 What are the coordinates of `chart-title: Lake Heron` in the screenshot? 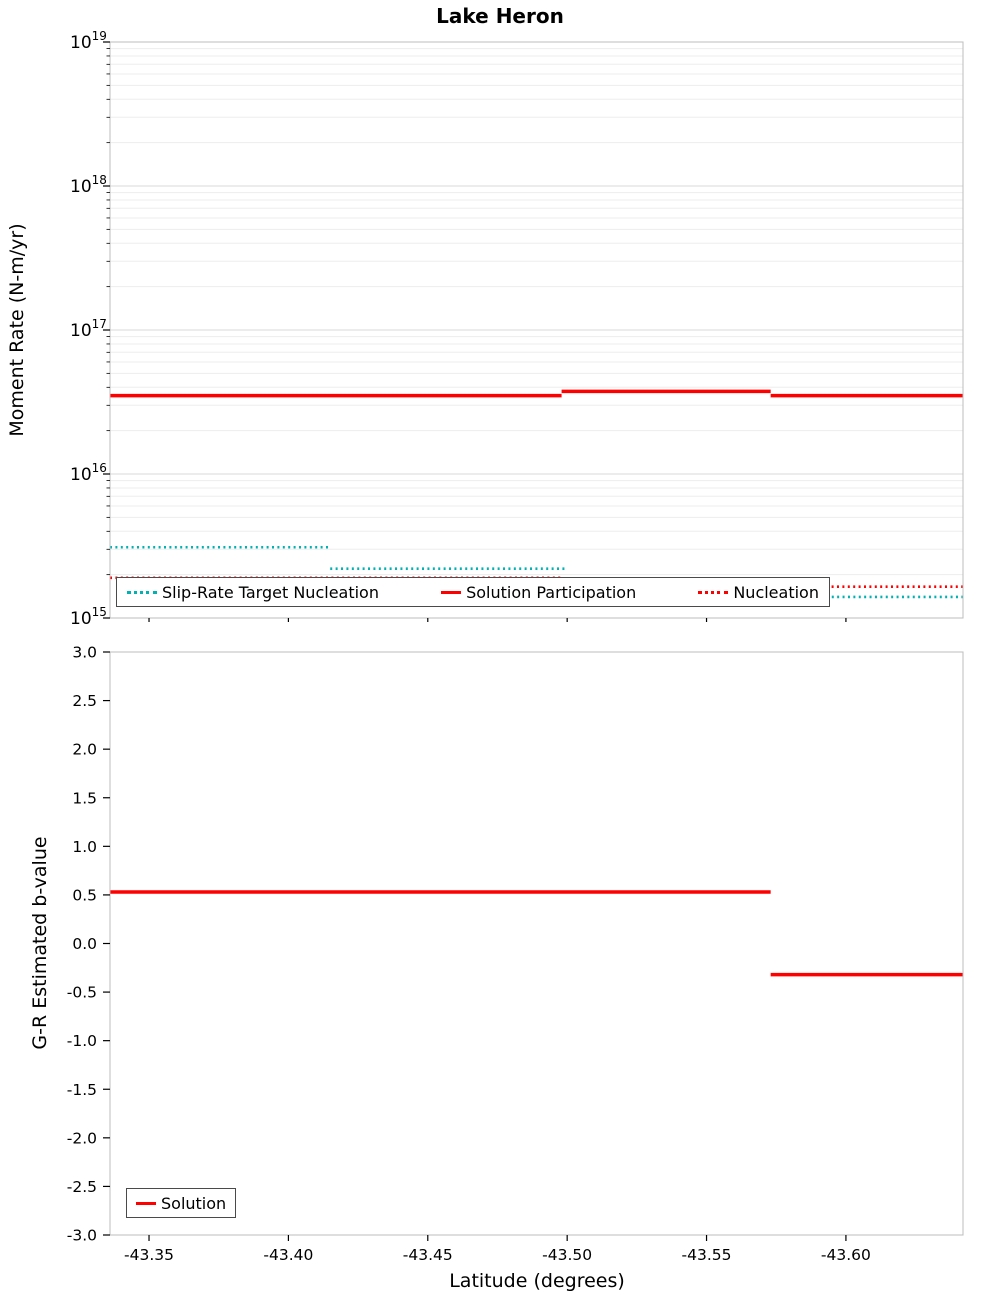 It's located at (500, 16).